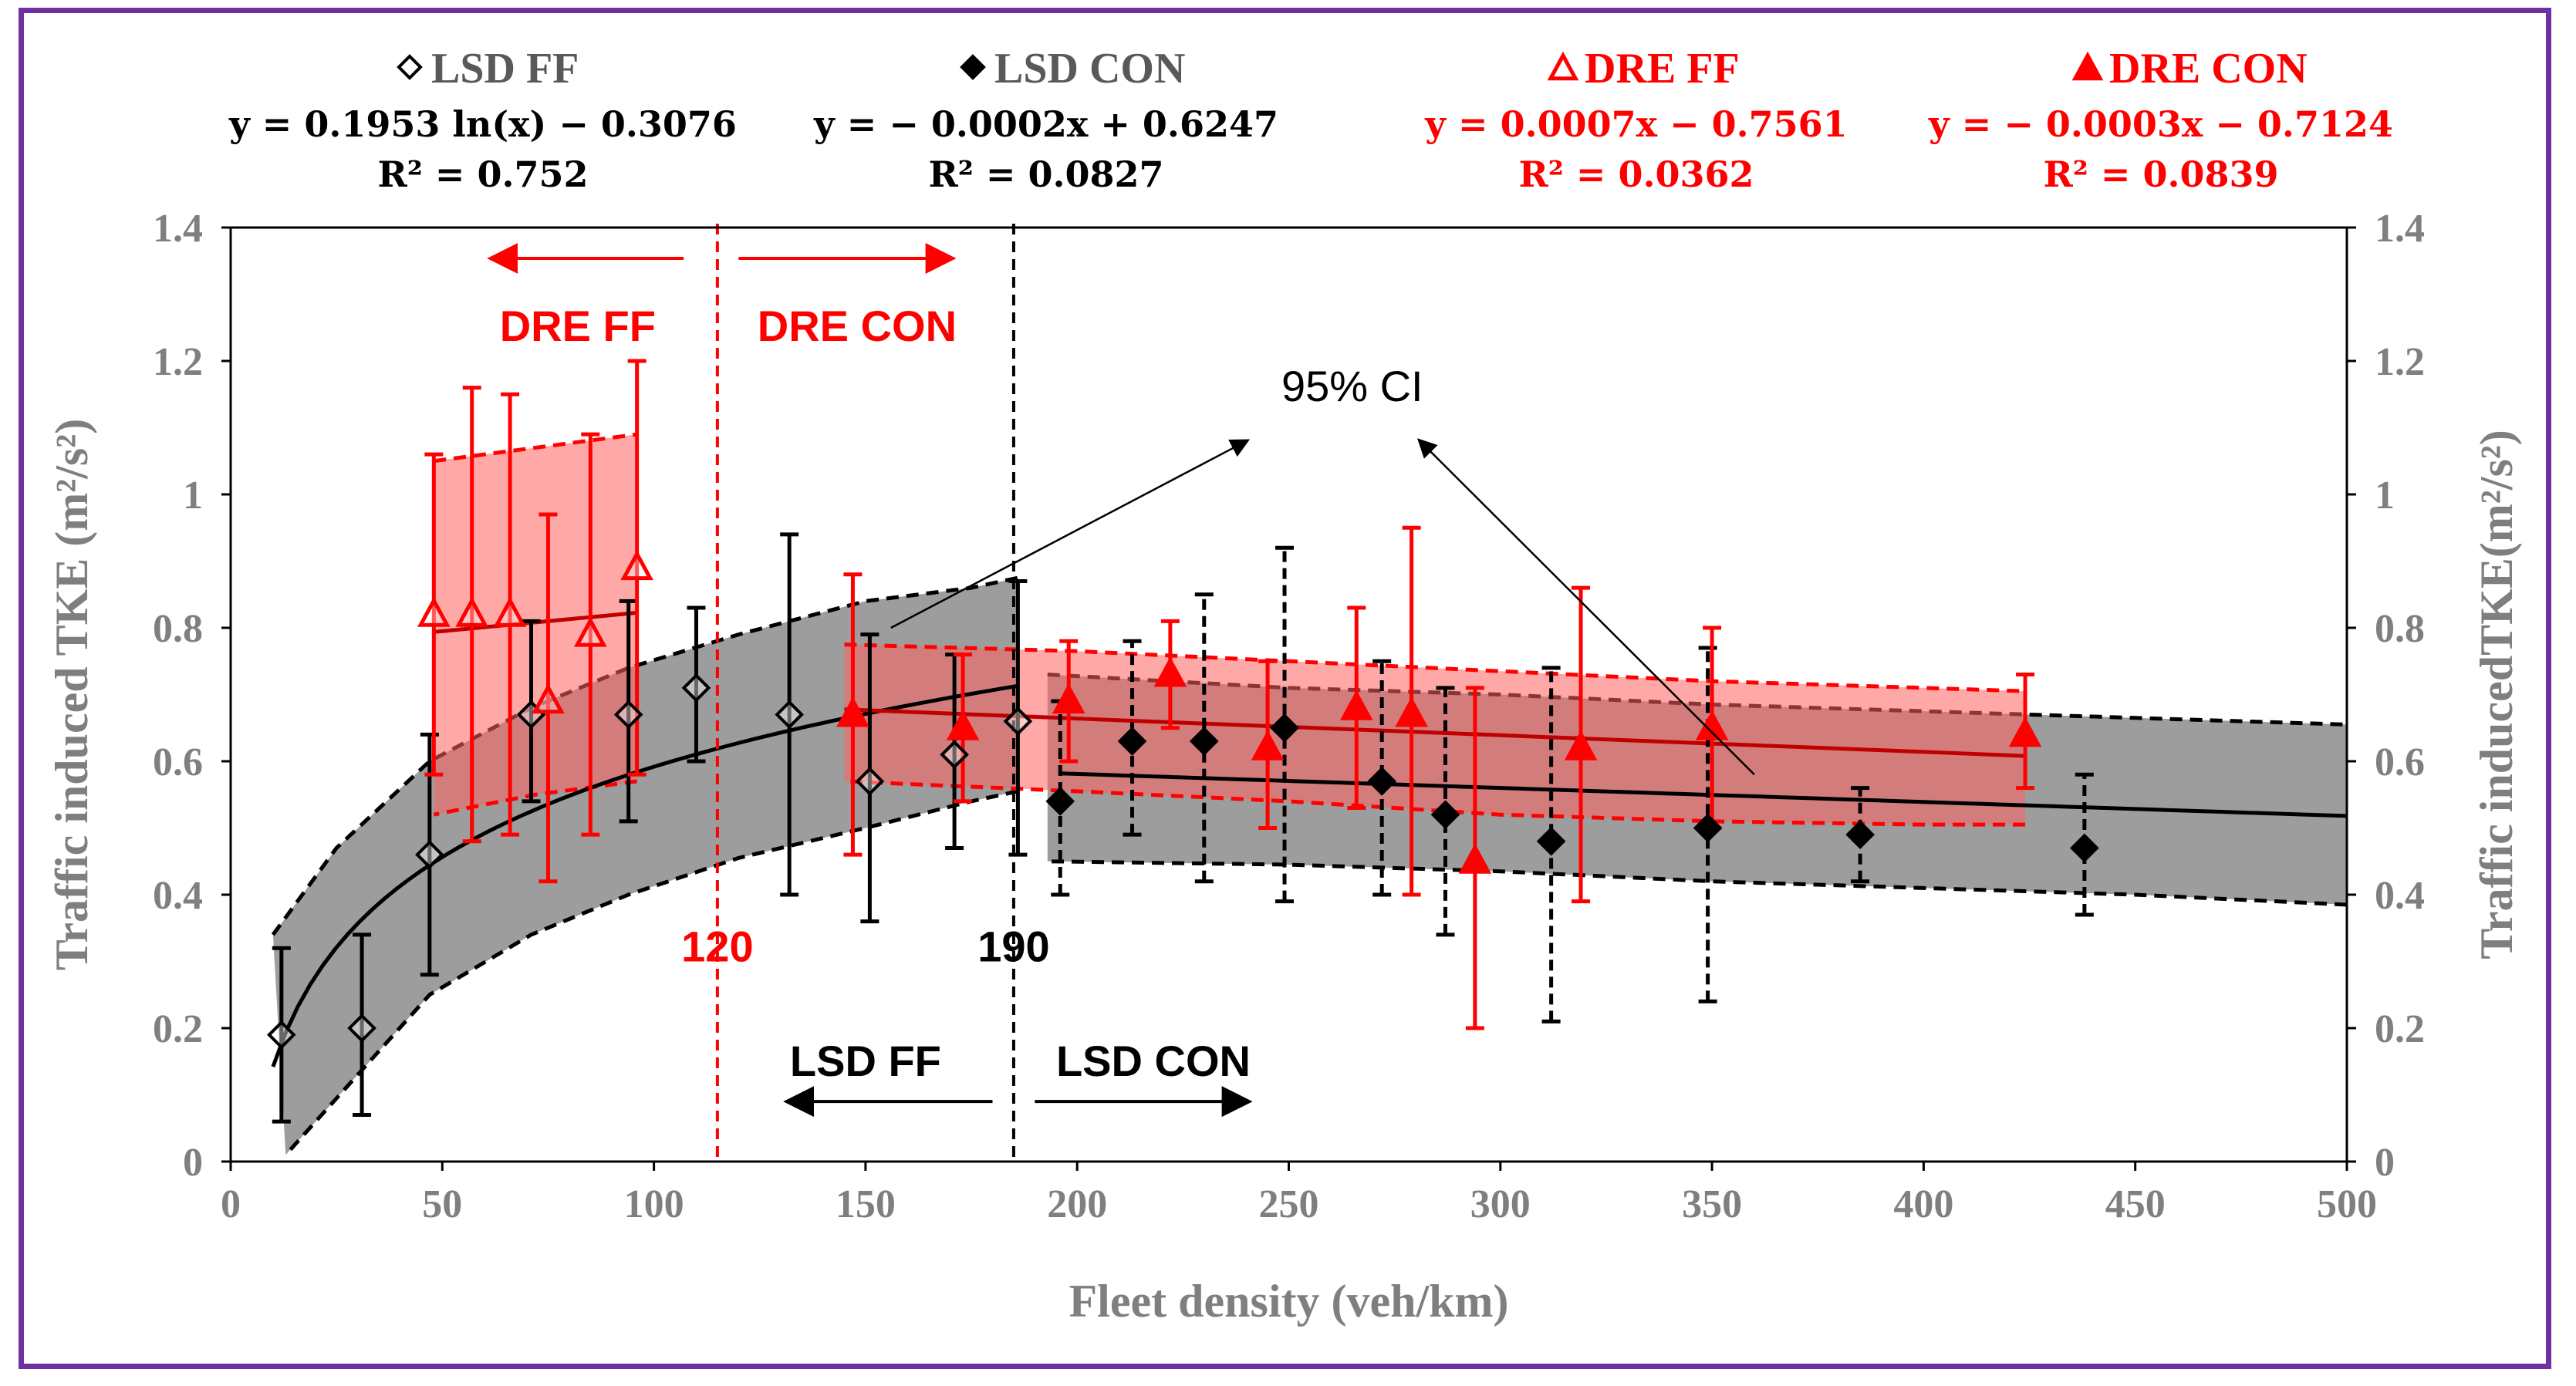 The width and height of the screenshot is (2576, 1386). I want to click on legend-entry-dre-con: DRE CON y = − 0.0003x − 0.7124 R² = 0.0839, so click(2160, 120).